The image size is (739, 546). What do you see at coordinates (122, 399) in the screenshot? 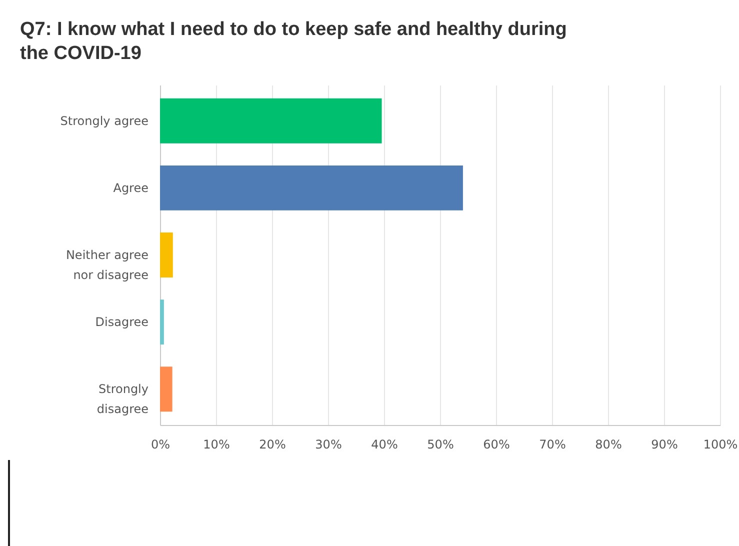
I see `y-tick-label: Strongly disagree` at bounding box center [122, 399].